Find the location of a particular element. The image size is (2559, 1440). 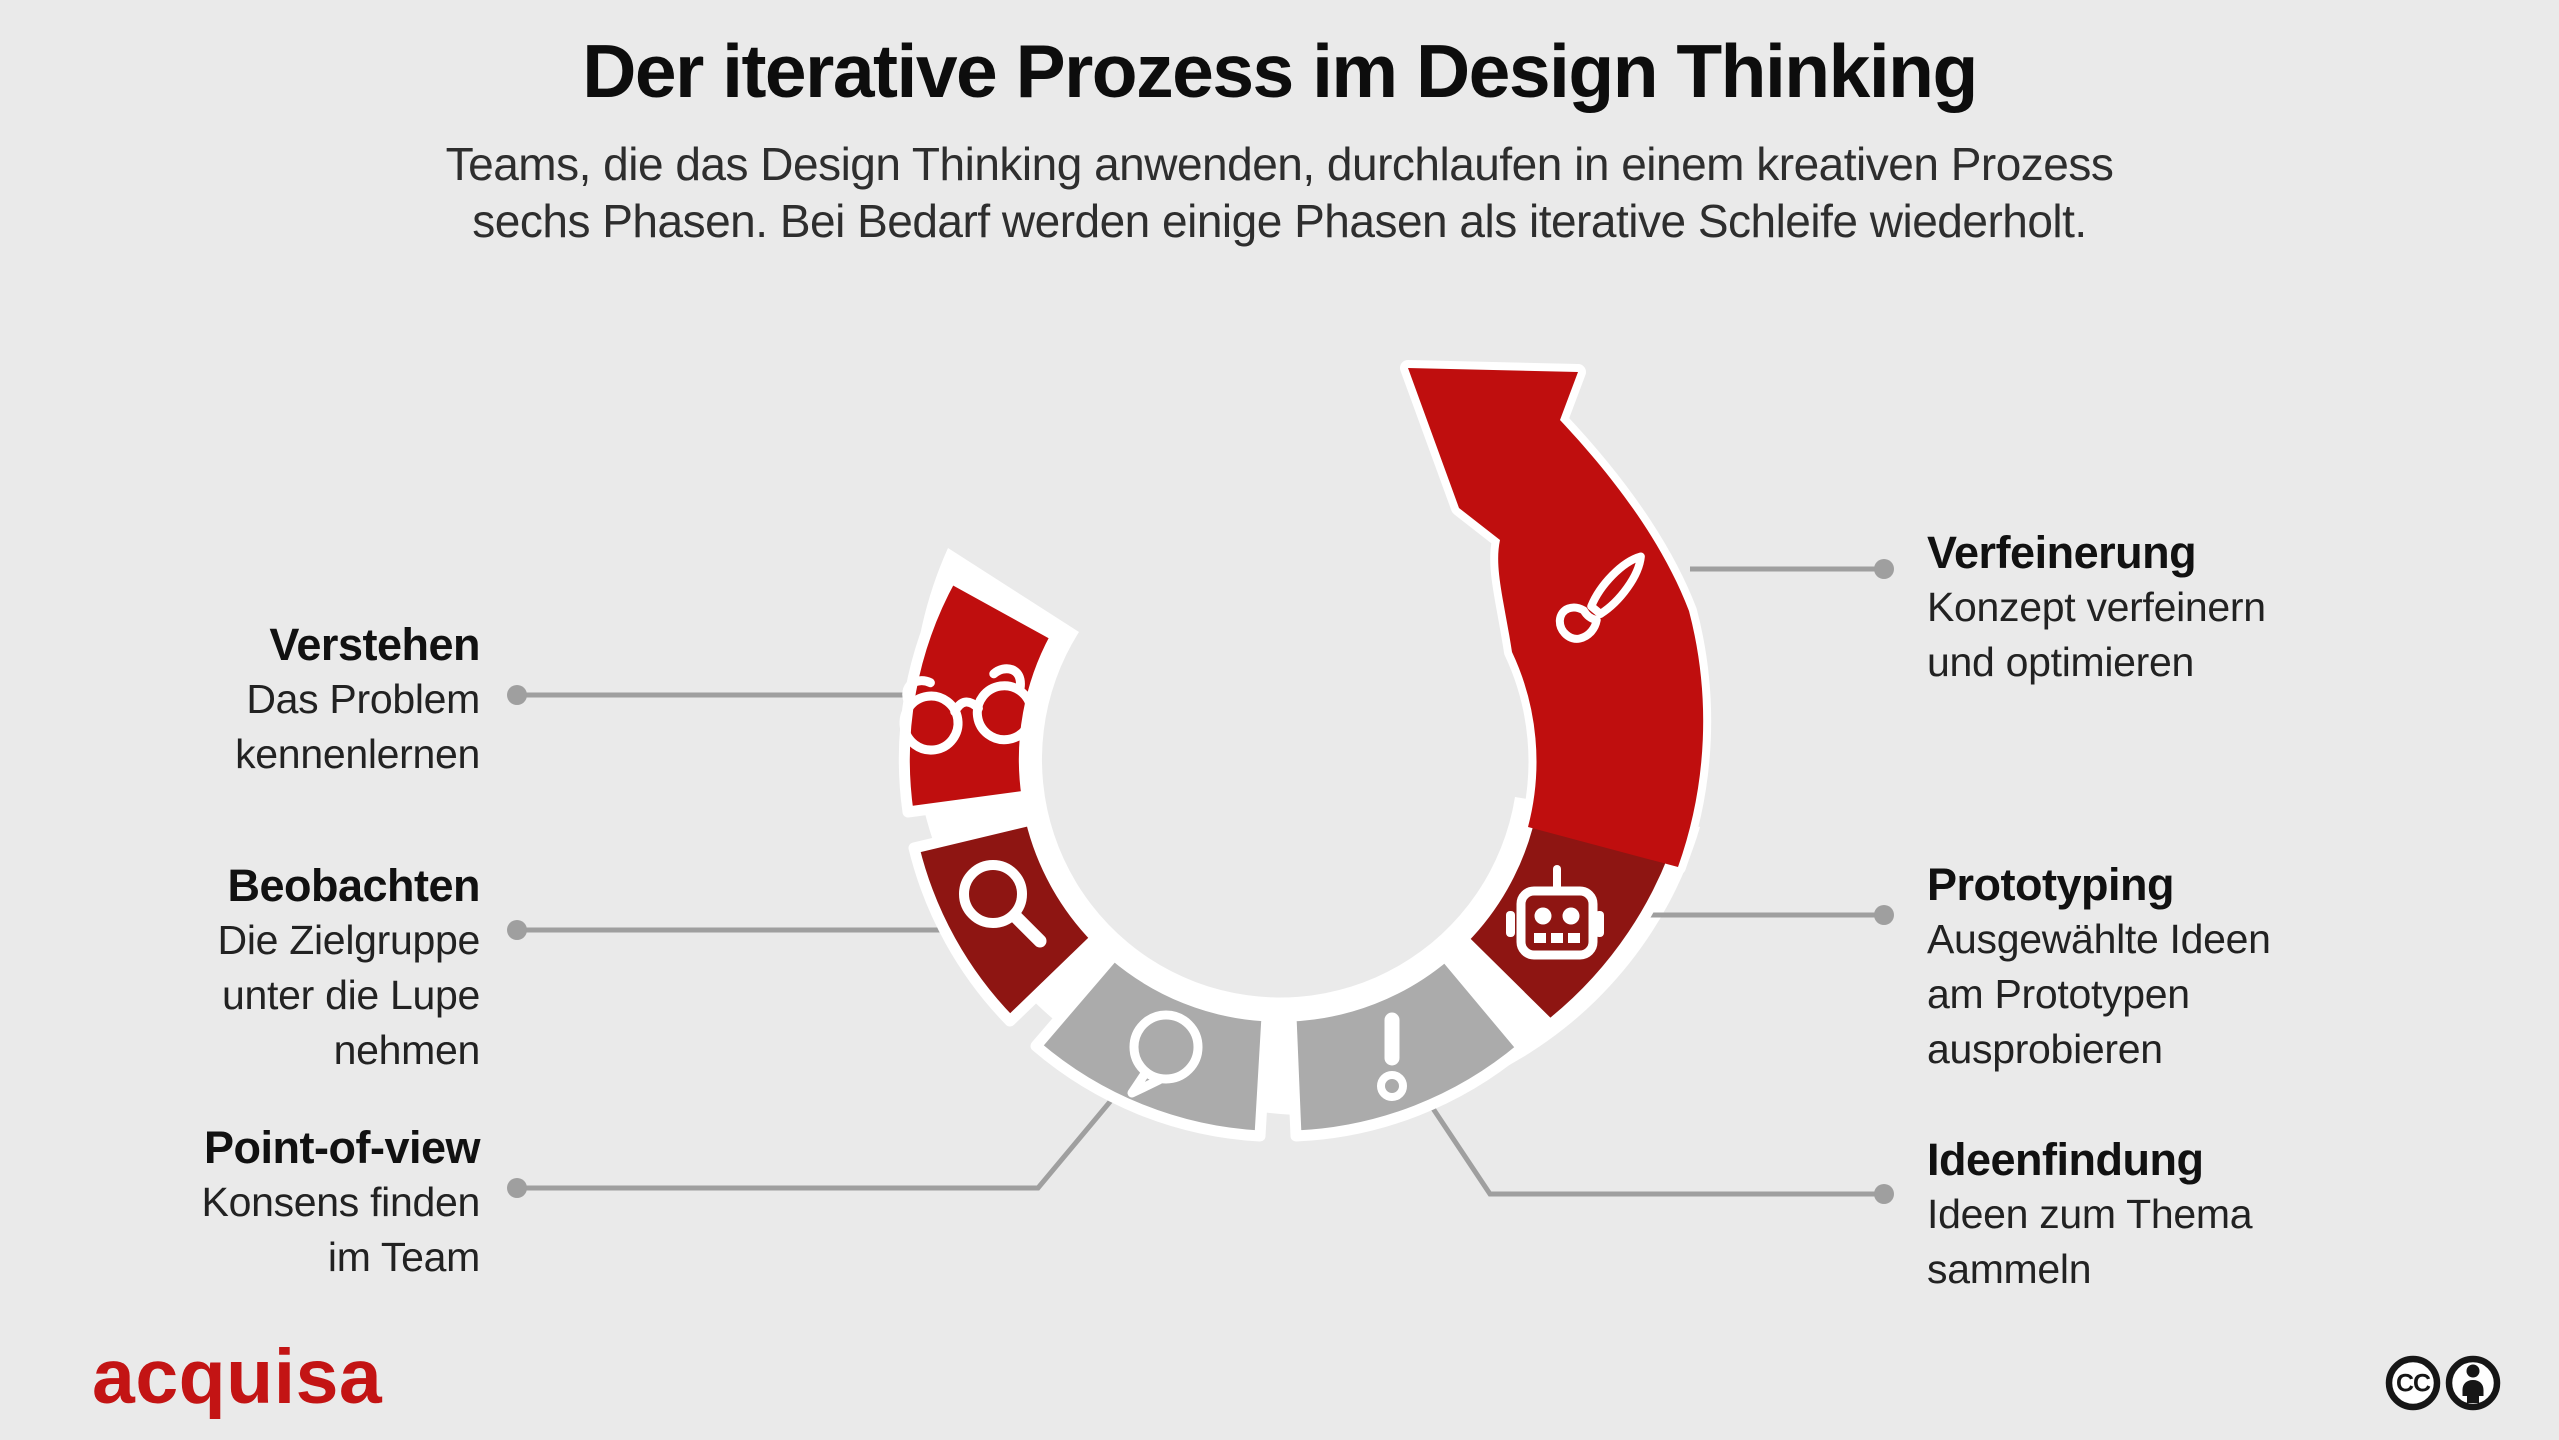

phase-label-point-of-view: Point-of-view Konsens finden im Team is located at coordinates (310, 1202).